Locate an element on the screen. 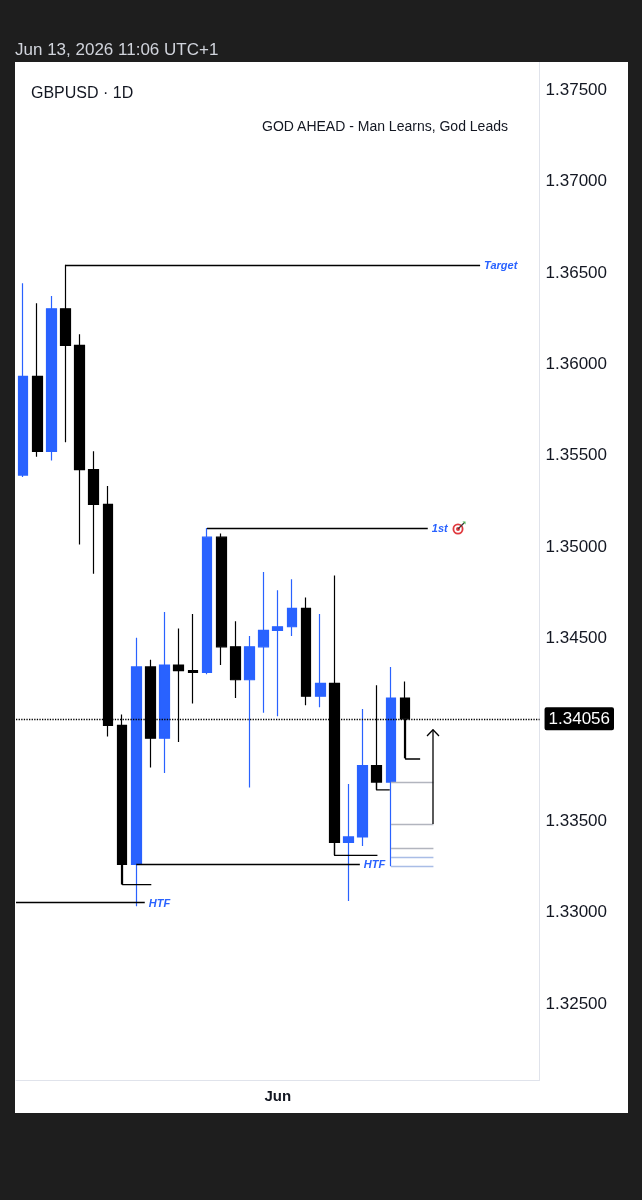 This screenshot has width=642, height=1200. y-tick-label: 1.32500 is located at coordinates (576, 1003).